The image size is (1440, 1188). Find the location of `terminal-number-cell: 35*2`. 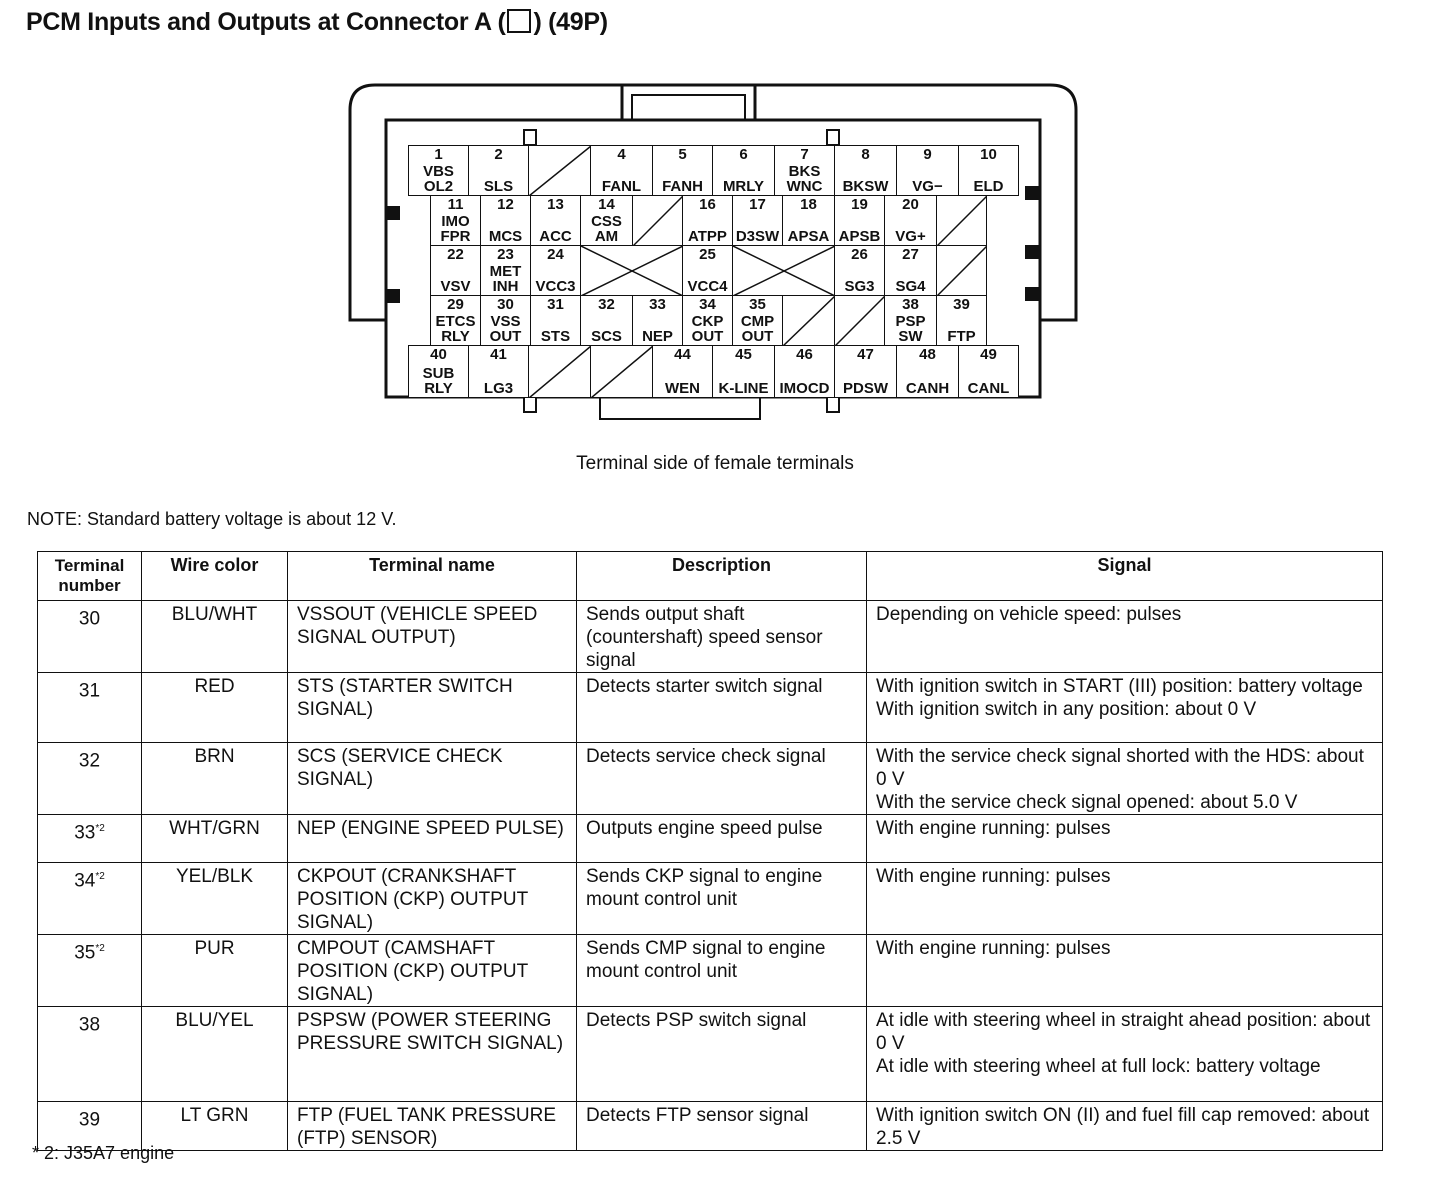

terminal-number-cell: 35*2 is located at coordinates (89, 970).